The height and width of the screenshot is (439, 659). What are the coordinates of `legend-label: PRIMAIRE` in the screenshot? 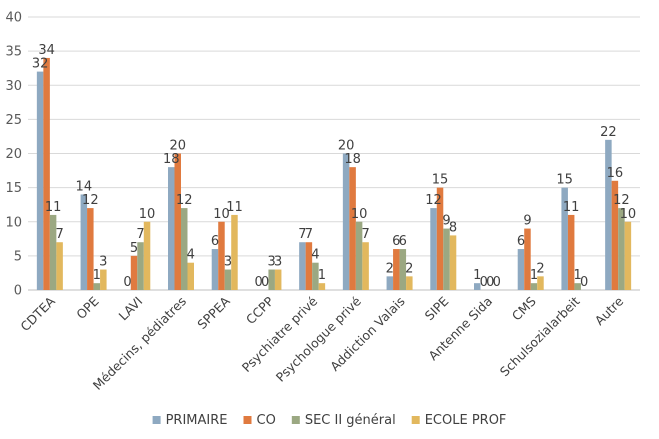 It's located at (197, 420).